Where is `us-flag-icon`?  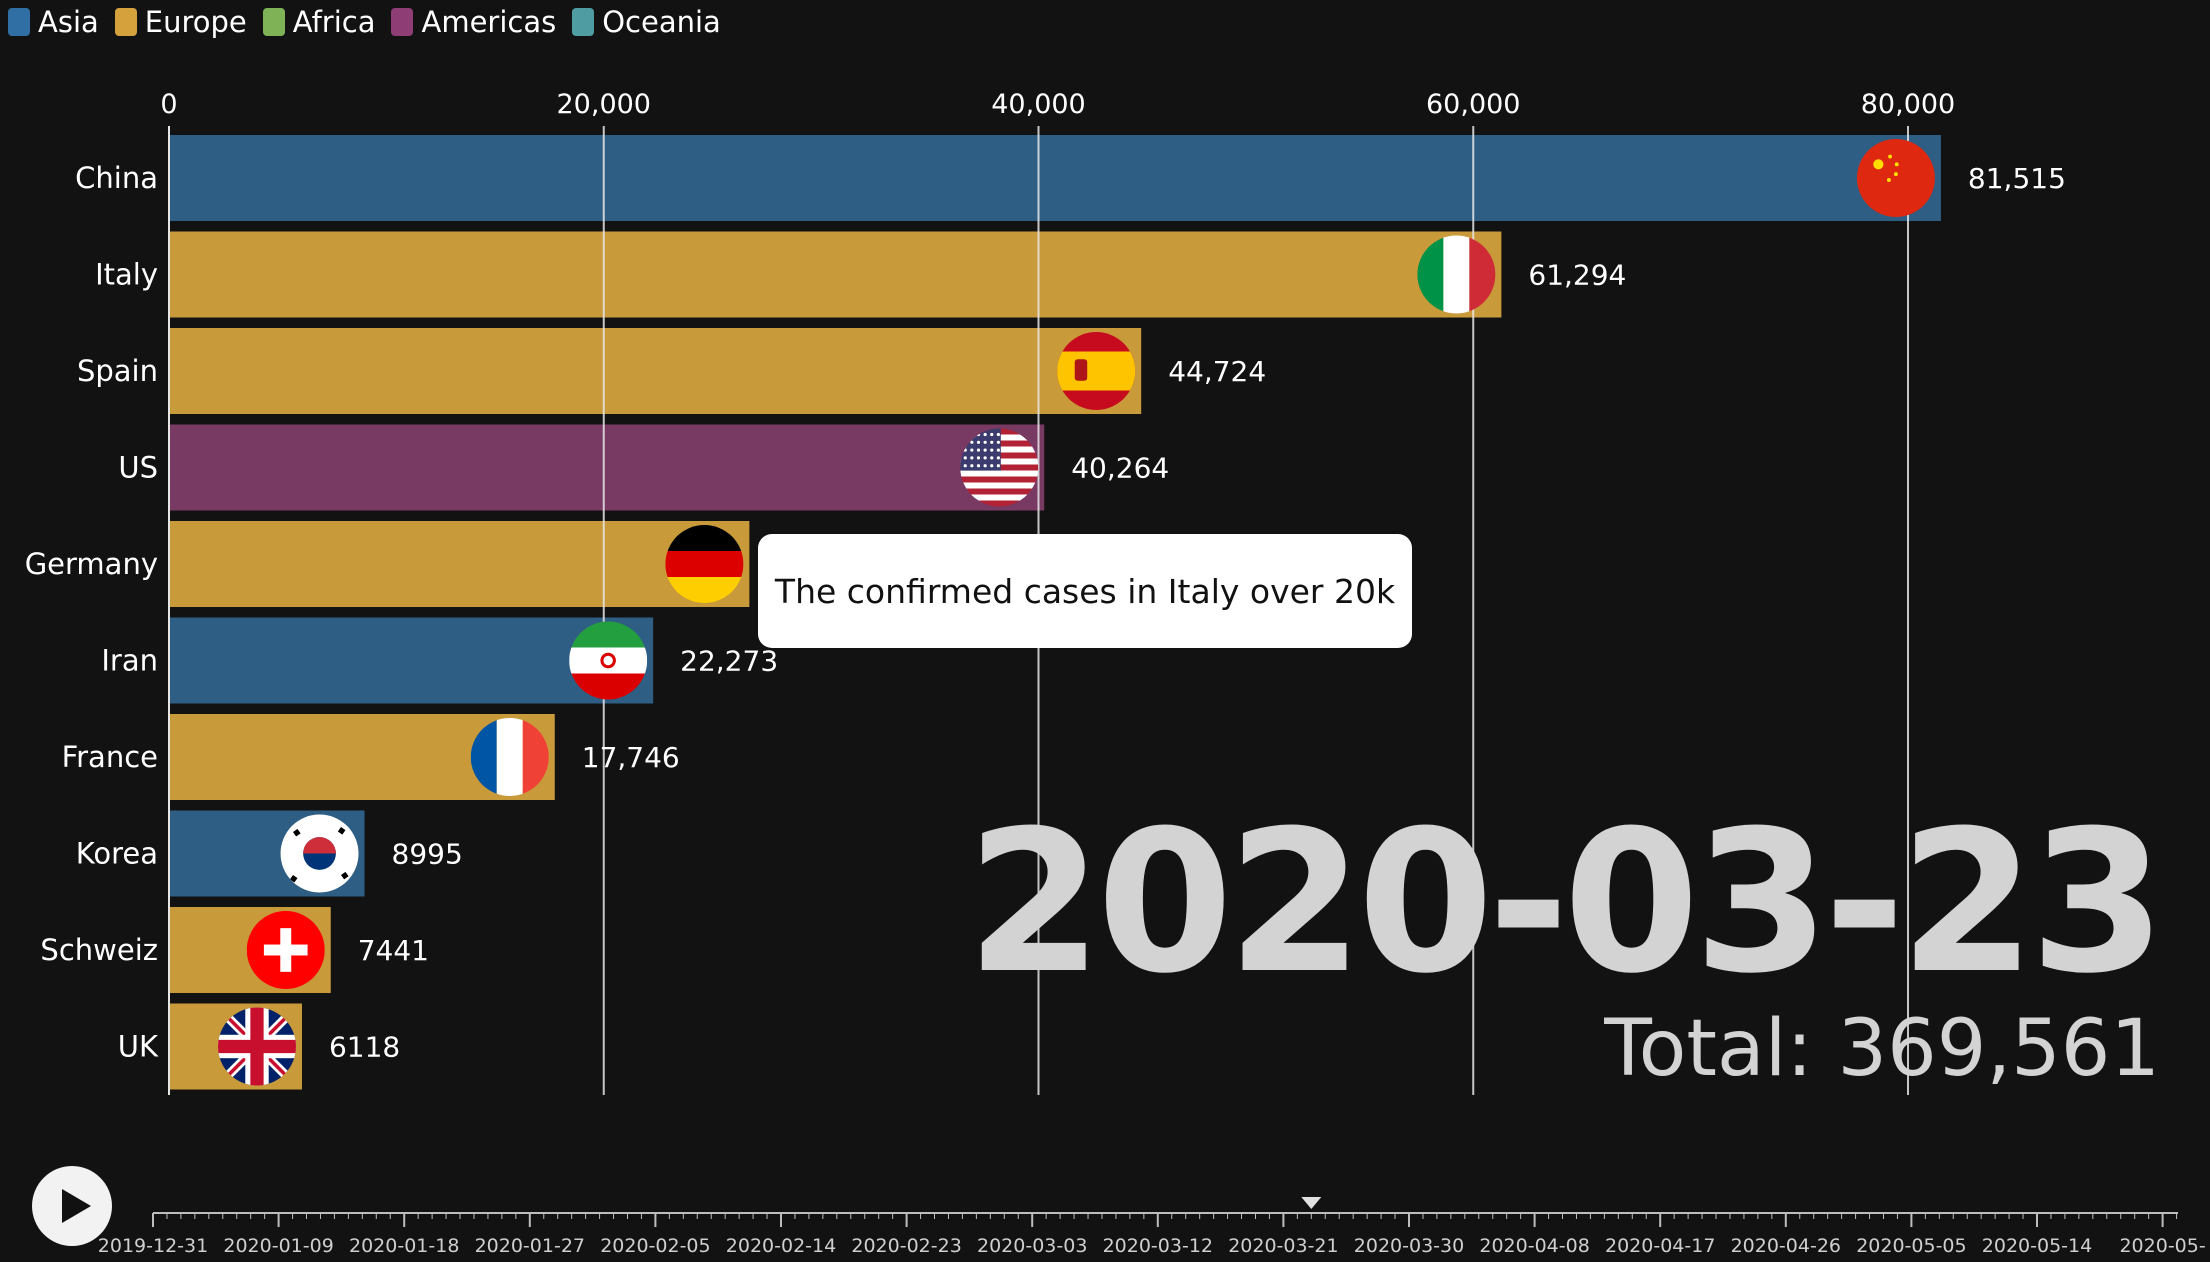 us-flag-icon is located at coordinates (999, 467).